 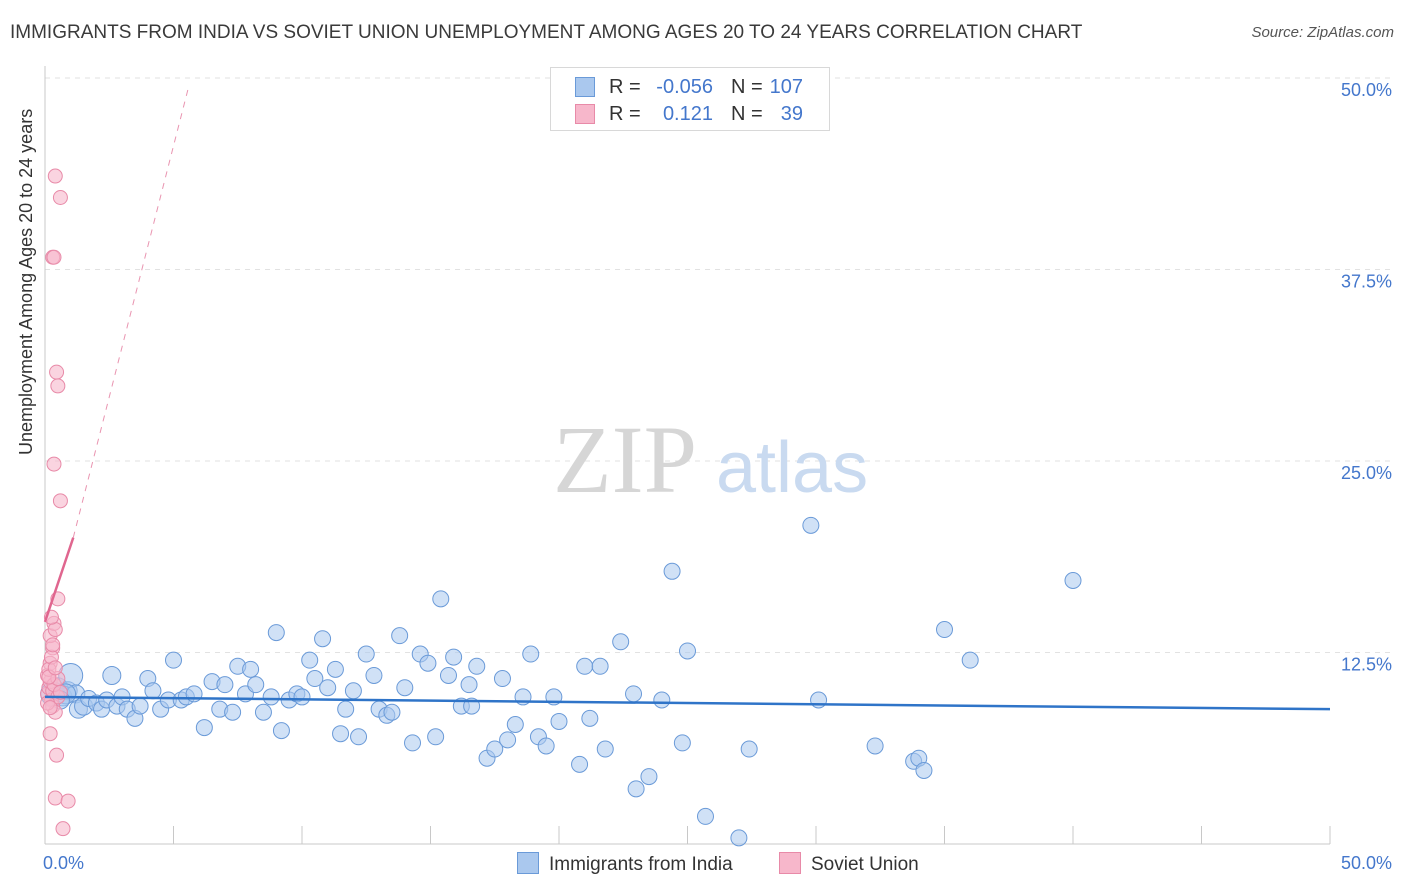 What do you see at coordinates (1366, 90) in the screenshot?
I see `y-tick-label: 50.0%` at bounding box center [1366, 90].